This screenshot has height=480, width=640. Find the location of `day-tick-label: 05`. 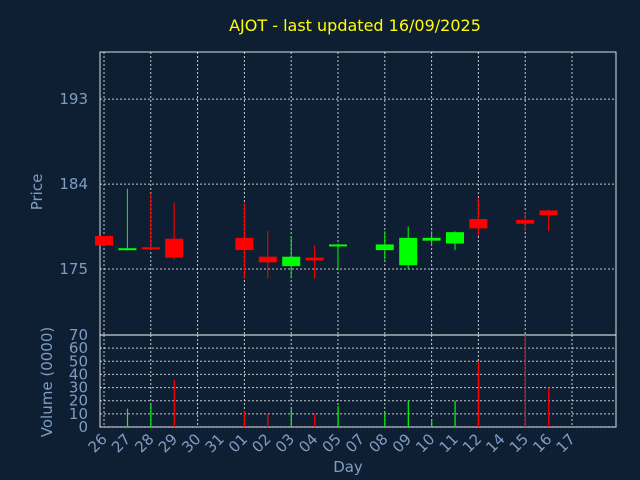

day-tick-label: 05 is located at coordinates (332, 443).